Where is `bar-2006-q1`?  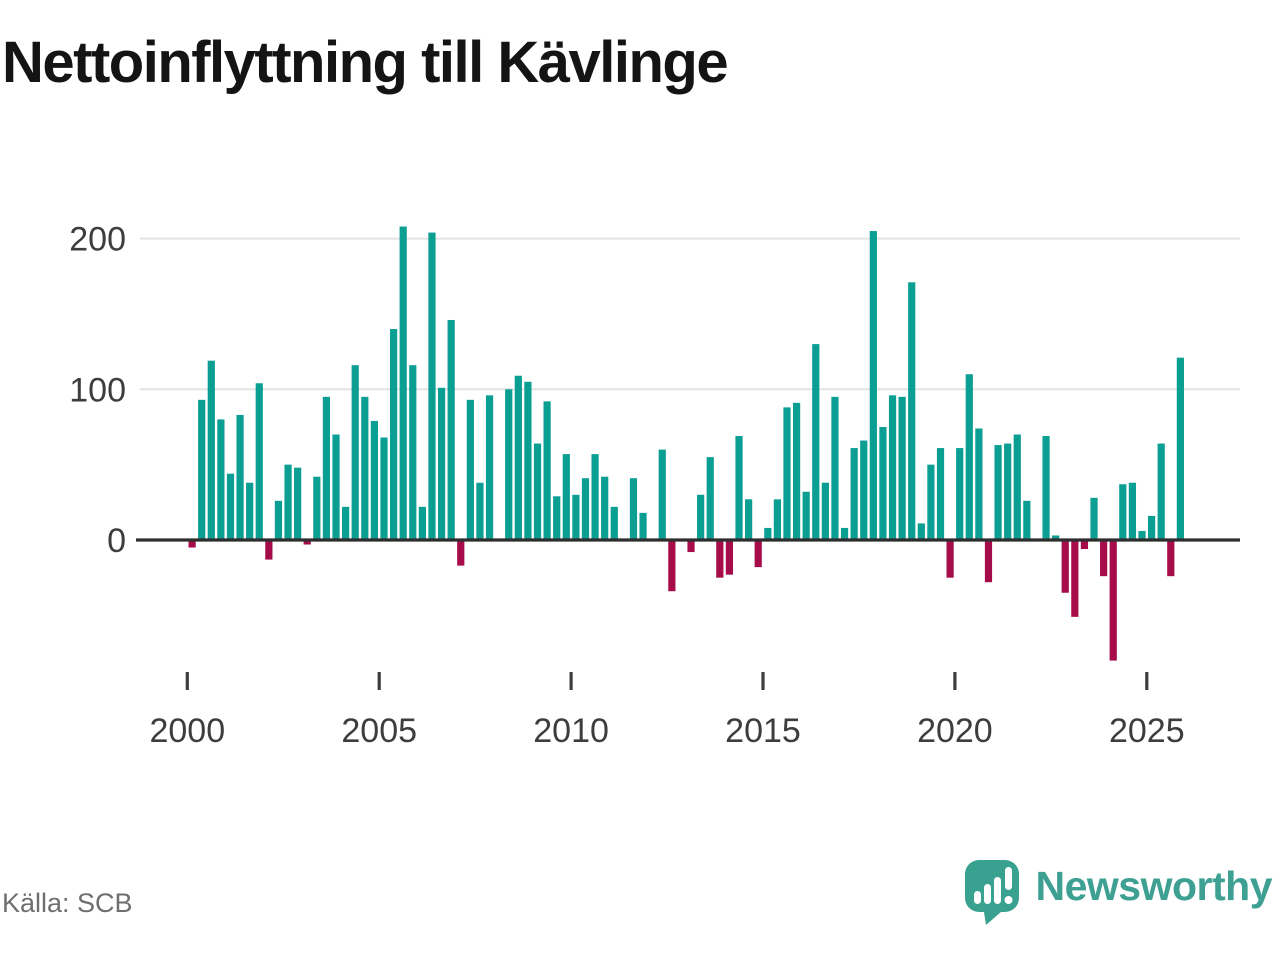
bar-2006-q1 is located at coordinates (422, 523).